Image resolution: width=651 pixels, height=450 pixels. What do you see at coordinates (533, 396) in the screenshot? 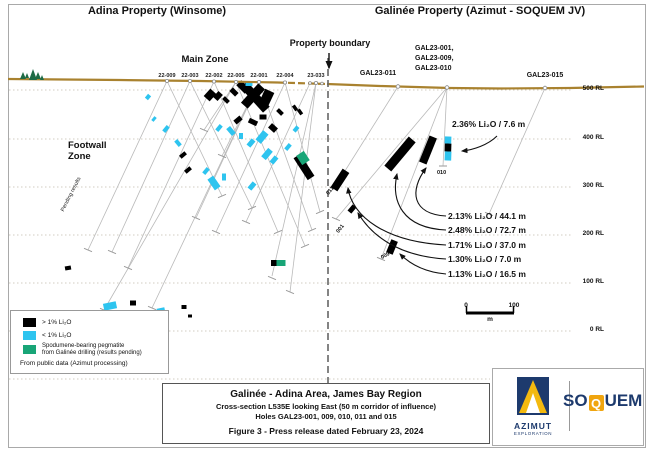
I see `azimut-logo-icon` at bounding box center [533, 396].